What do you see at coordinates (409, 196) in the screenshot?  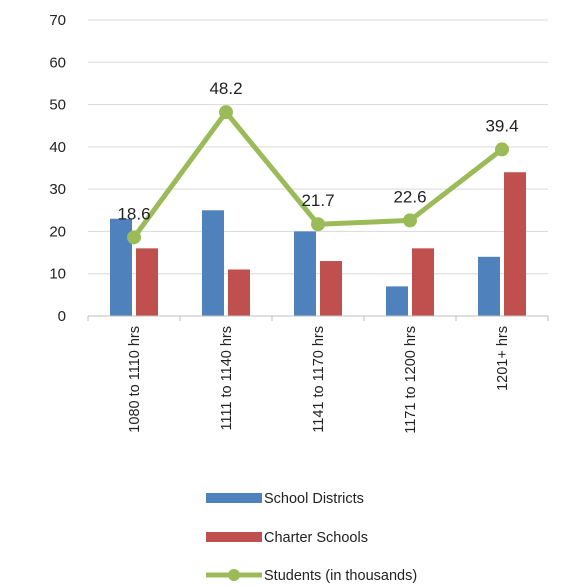 I see `data-label-3: 22.6` at bounding box center [409, 196].